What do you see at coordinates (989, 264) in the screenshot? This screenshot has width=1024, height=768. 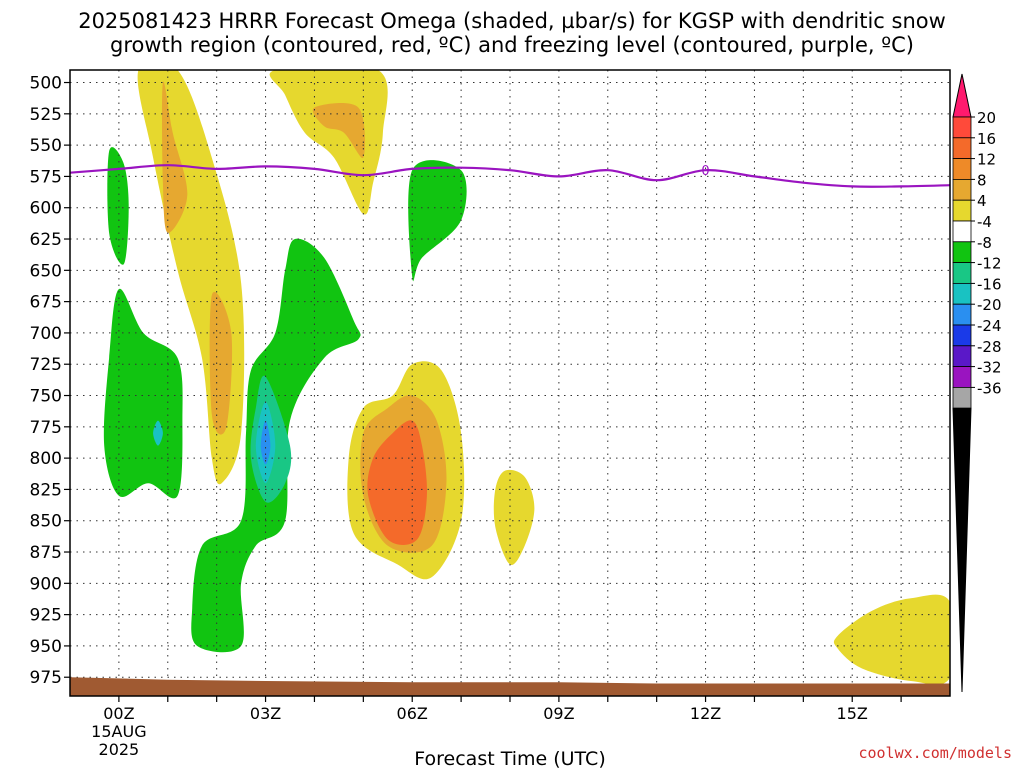 I see `colorbar-label: -12` at bounding box center [989, 264].